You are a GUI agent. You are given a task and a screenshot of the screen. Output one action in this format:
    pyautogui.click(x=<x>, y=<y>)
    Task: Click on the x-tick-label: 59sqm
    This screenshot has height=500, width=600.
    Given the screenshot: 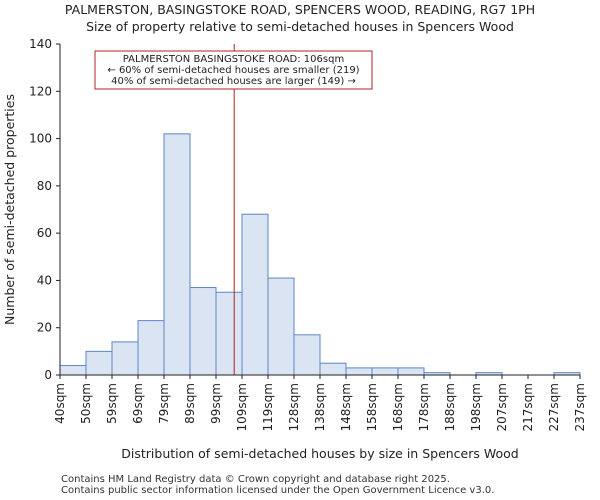 What is the action you would take?
    pyautogui.click(x=112, y=403)
    